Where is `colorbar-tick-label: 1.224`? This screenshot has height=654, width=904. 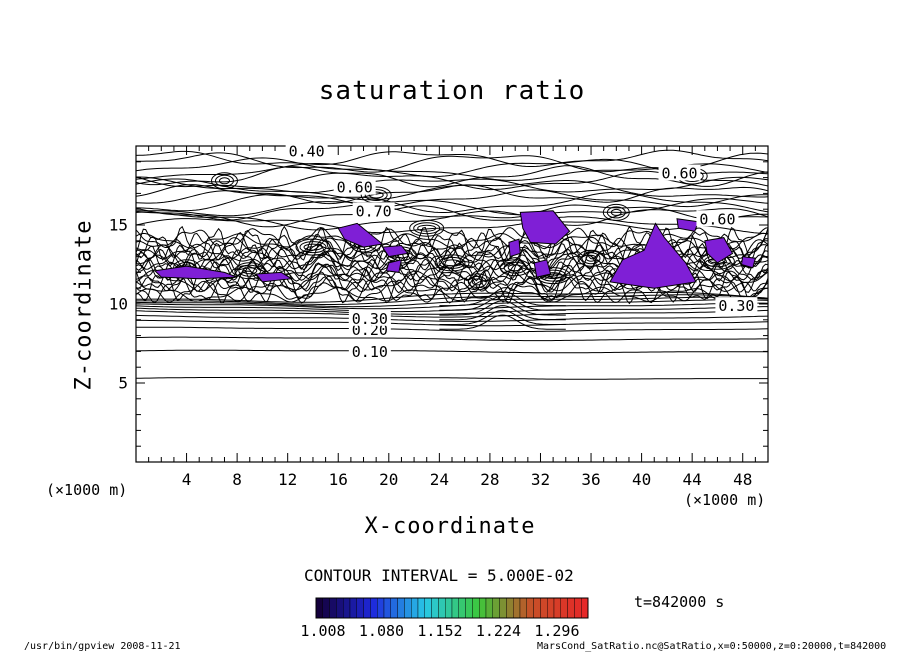 colorbar-tick-label: 1.224 is located at coordinates (498, 631).